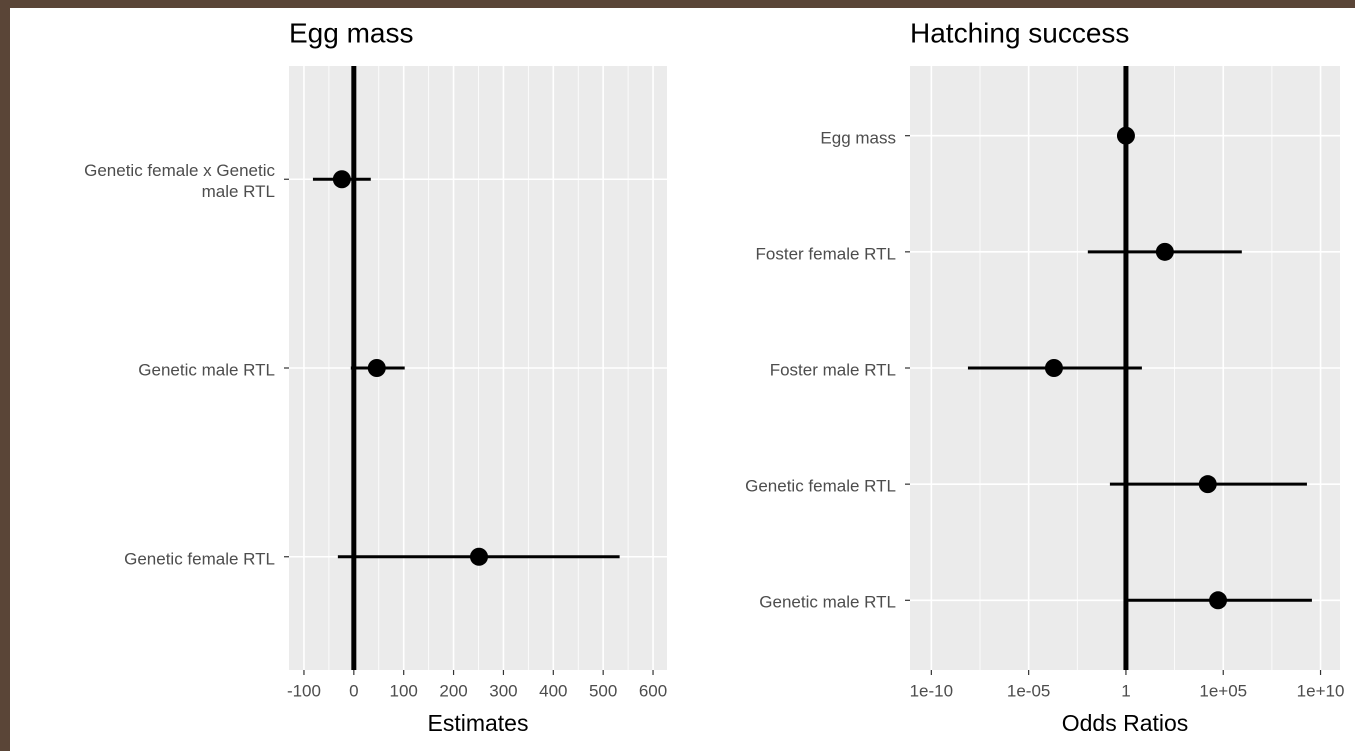 This screenshot has height=751, width=1355. I want to click on x-tick-label: 0, so click(353, 690).